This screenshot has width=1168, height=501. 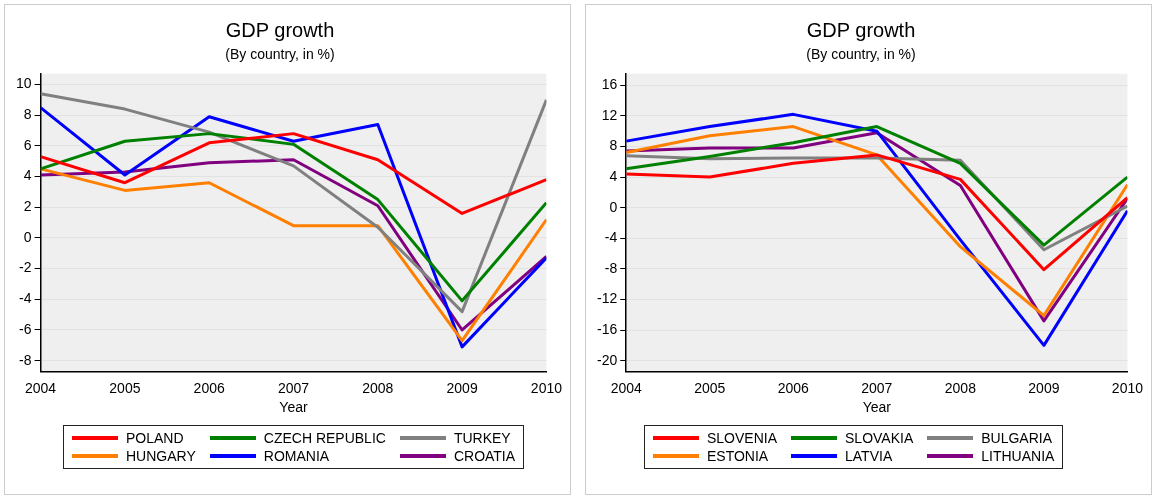 I want to click on legend-label: ESTONIA, so click(x=738, y=456).